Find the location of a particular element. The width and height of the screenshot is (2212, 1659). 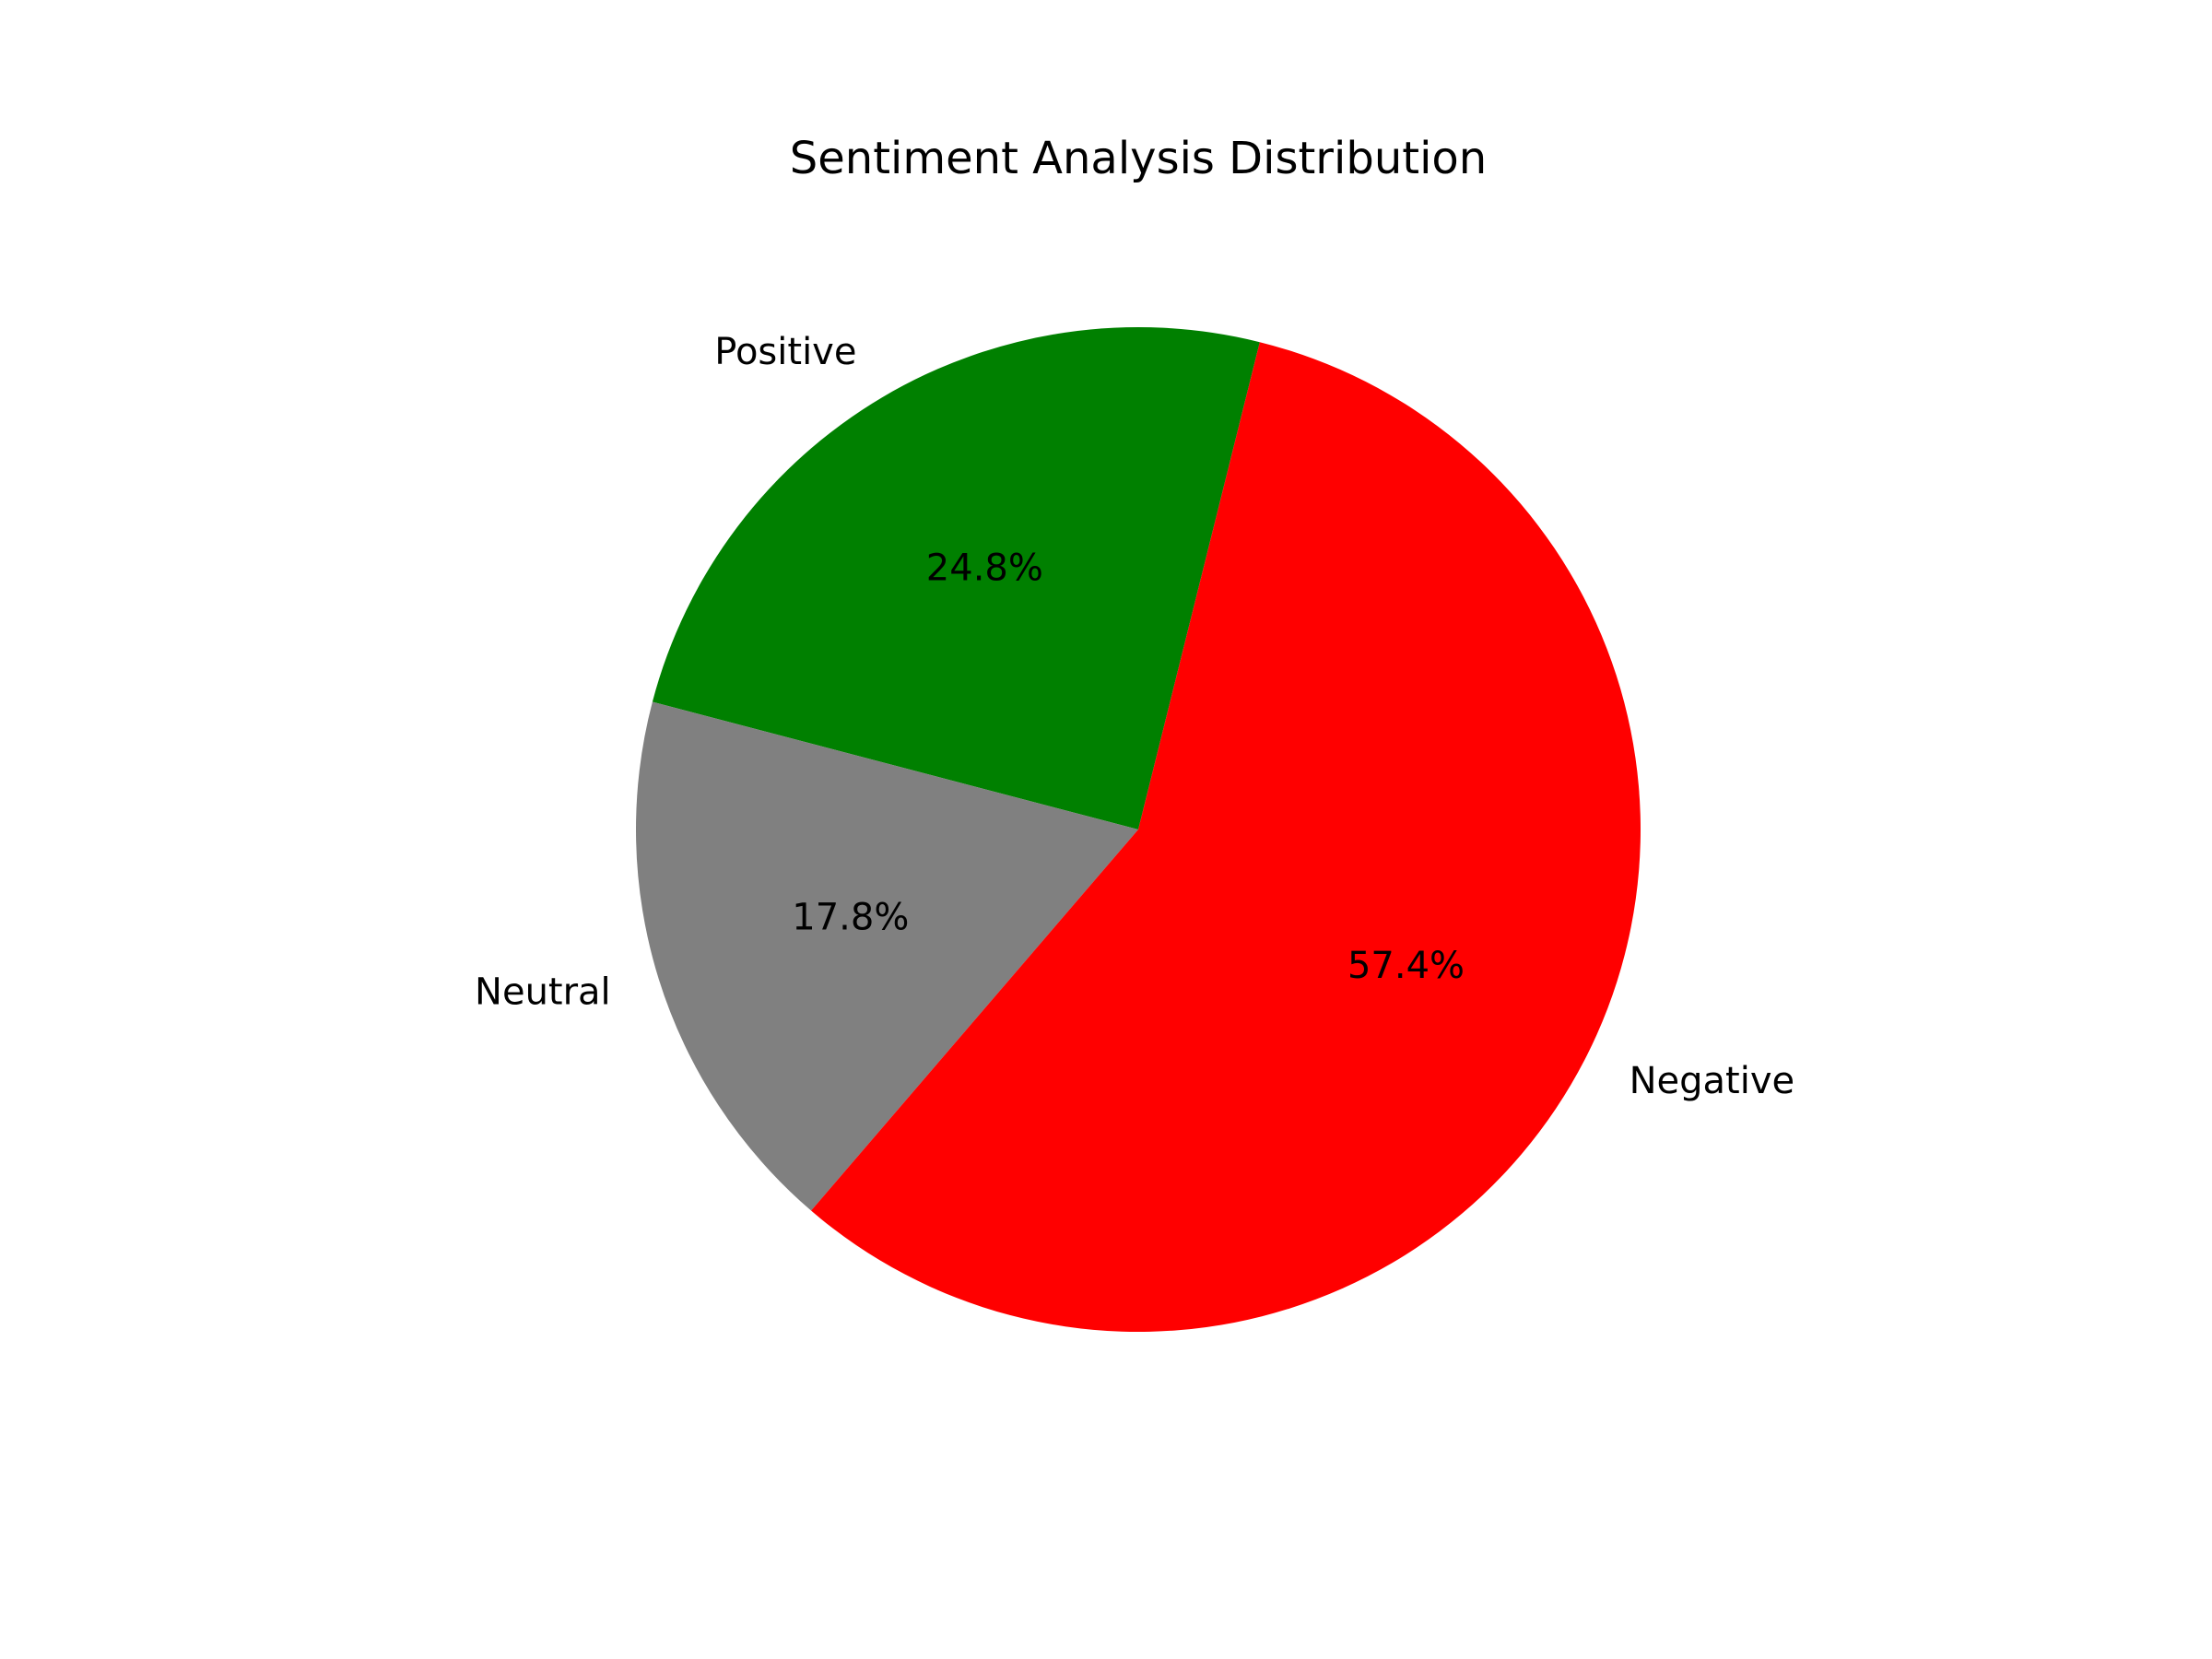

pie-slice-positive is located at coordinates (956, 578).